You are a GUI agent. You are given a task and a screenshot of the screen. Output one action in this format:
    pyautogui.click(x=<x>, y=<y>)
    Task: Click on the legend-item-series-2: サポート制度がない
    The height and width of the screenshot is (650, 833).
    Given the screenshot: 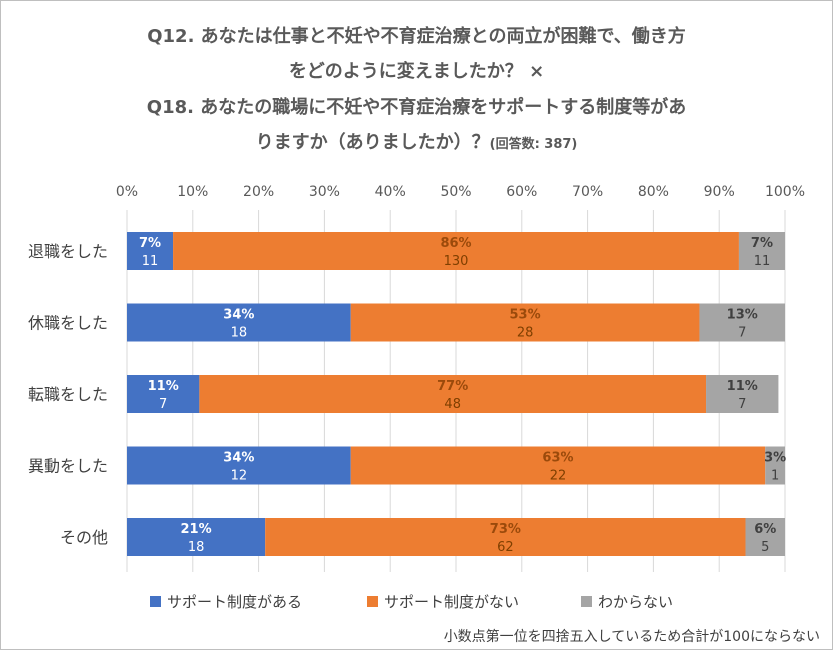 What is the action you would take?
    pyautogui.click(x=443, y=601)
    